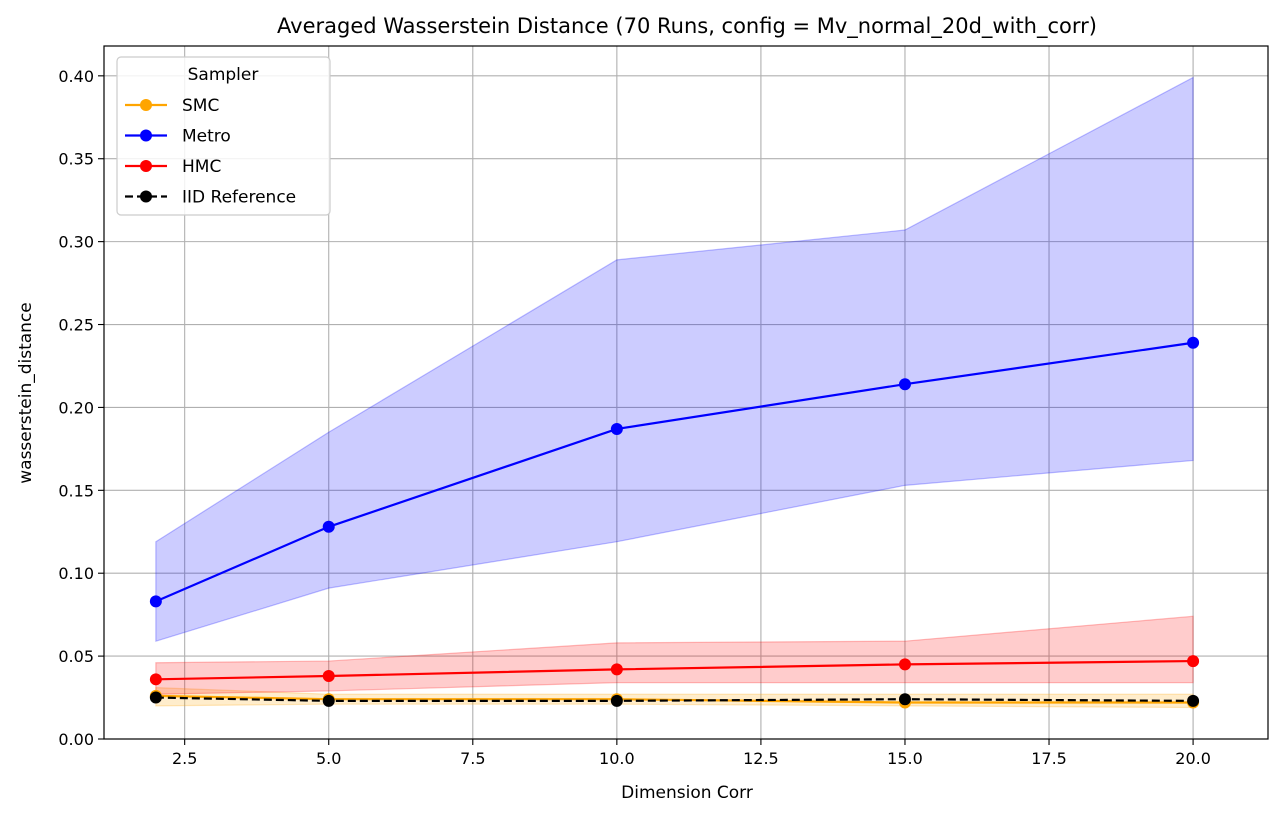 The width and height of the screenshot is (1282, 817). I want to click on y-tick-label: 0.20, so click(76, 407).